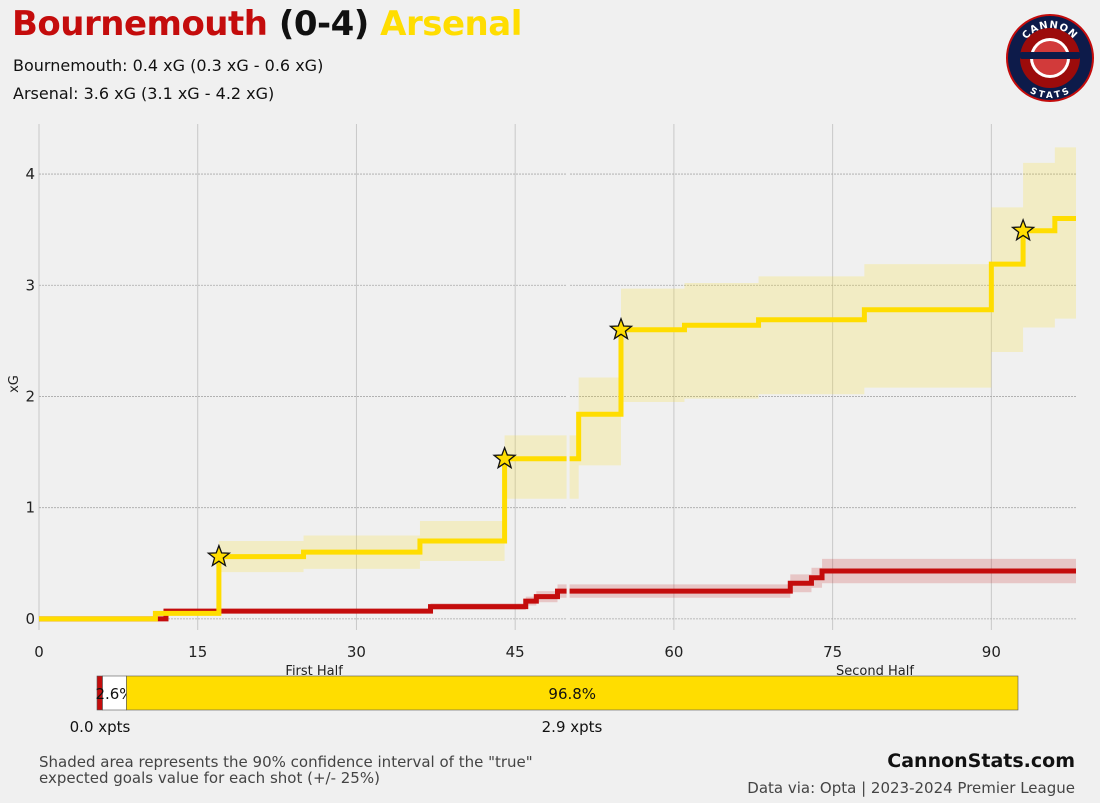 The width and height of the screenshot is (1100, 803). I want to click on y-axis-ticks: 0 1 2 3 4, so click(30, 396).